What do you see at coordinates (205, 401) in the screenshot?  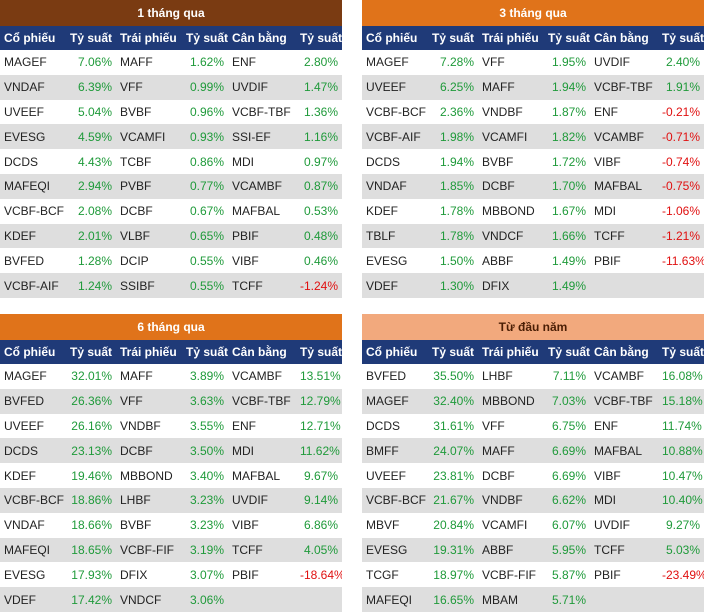 I see `bond-yield: 3.63%` at bounding box center [205, 401].